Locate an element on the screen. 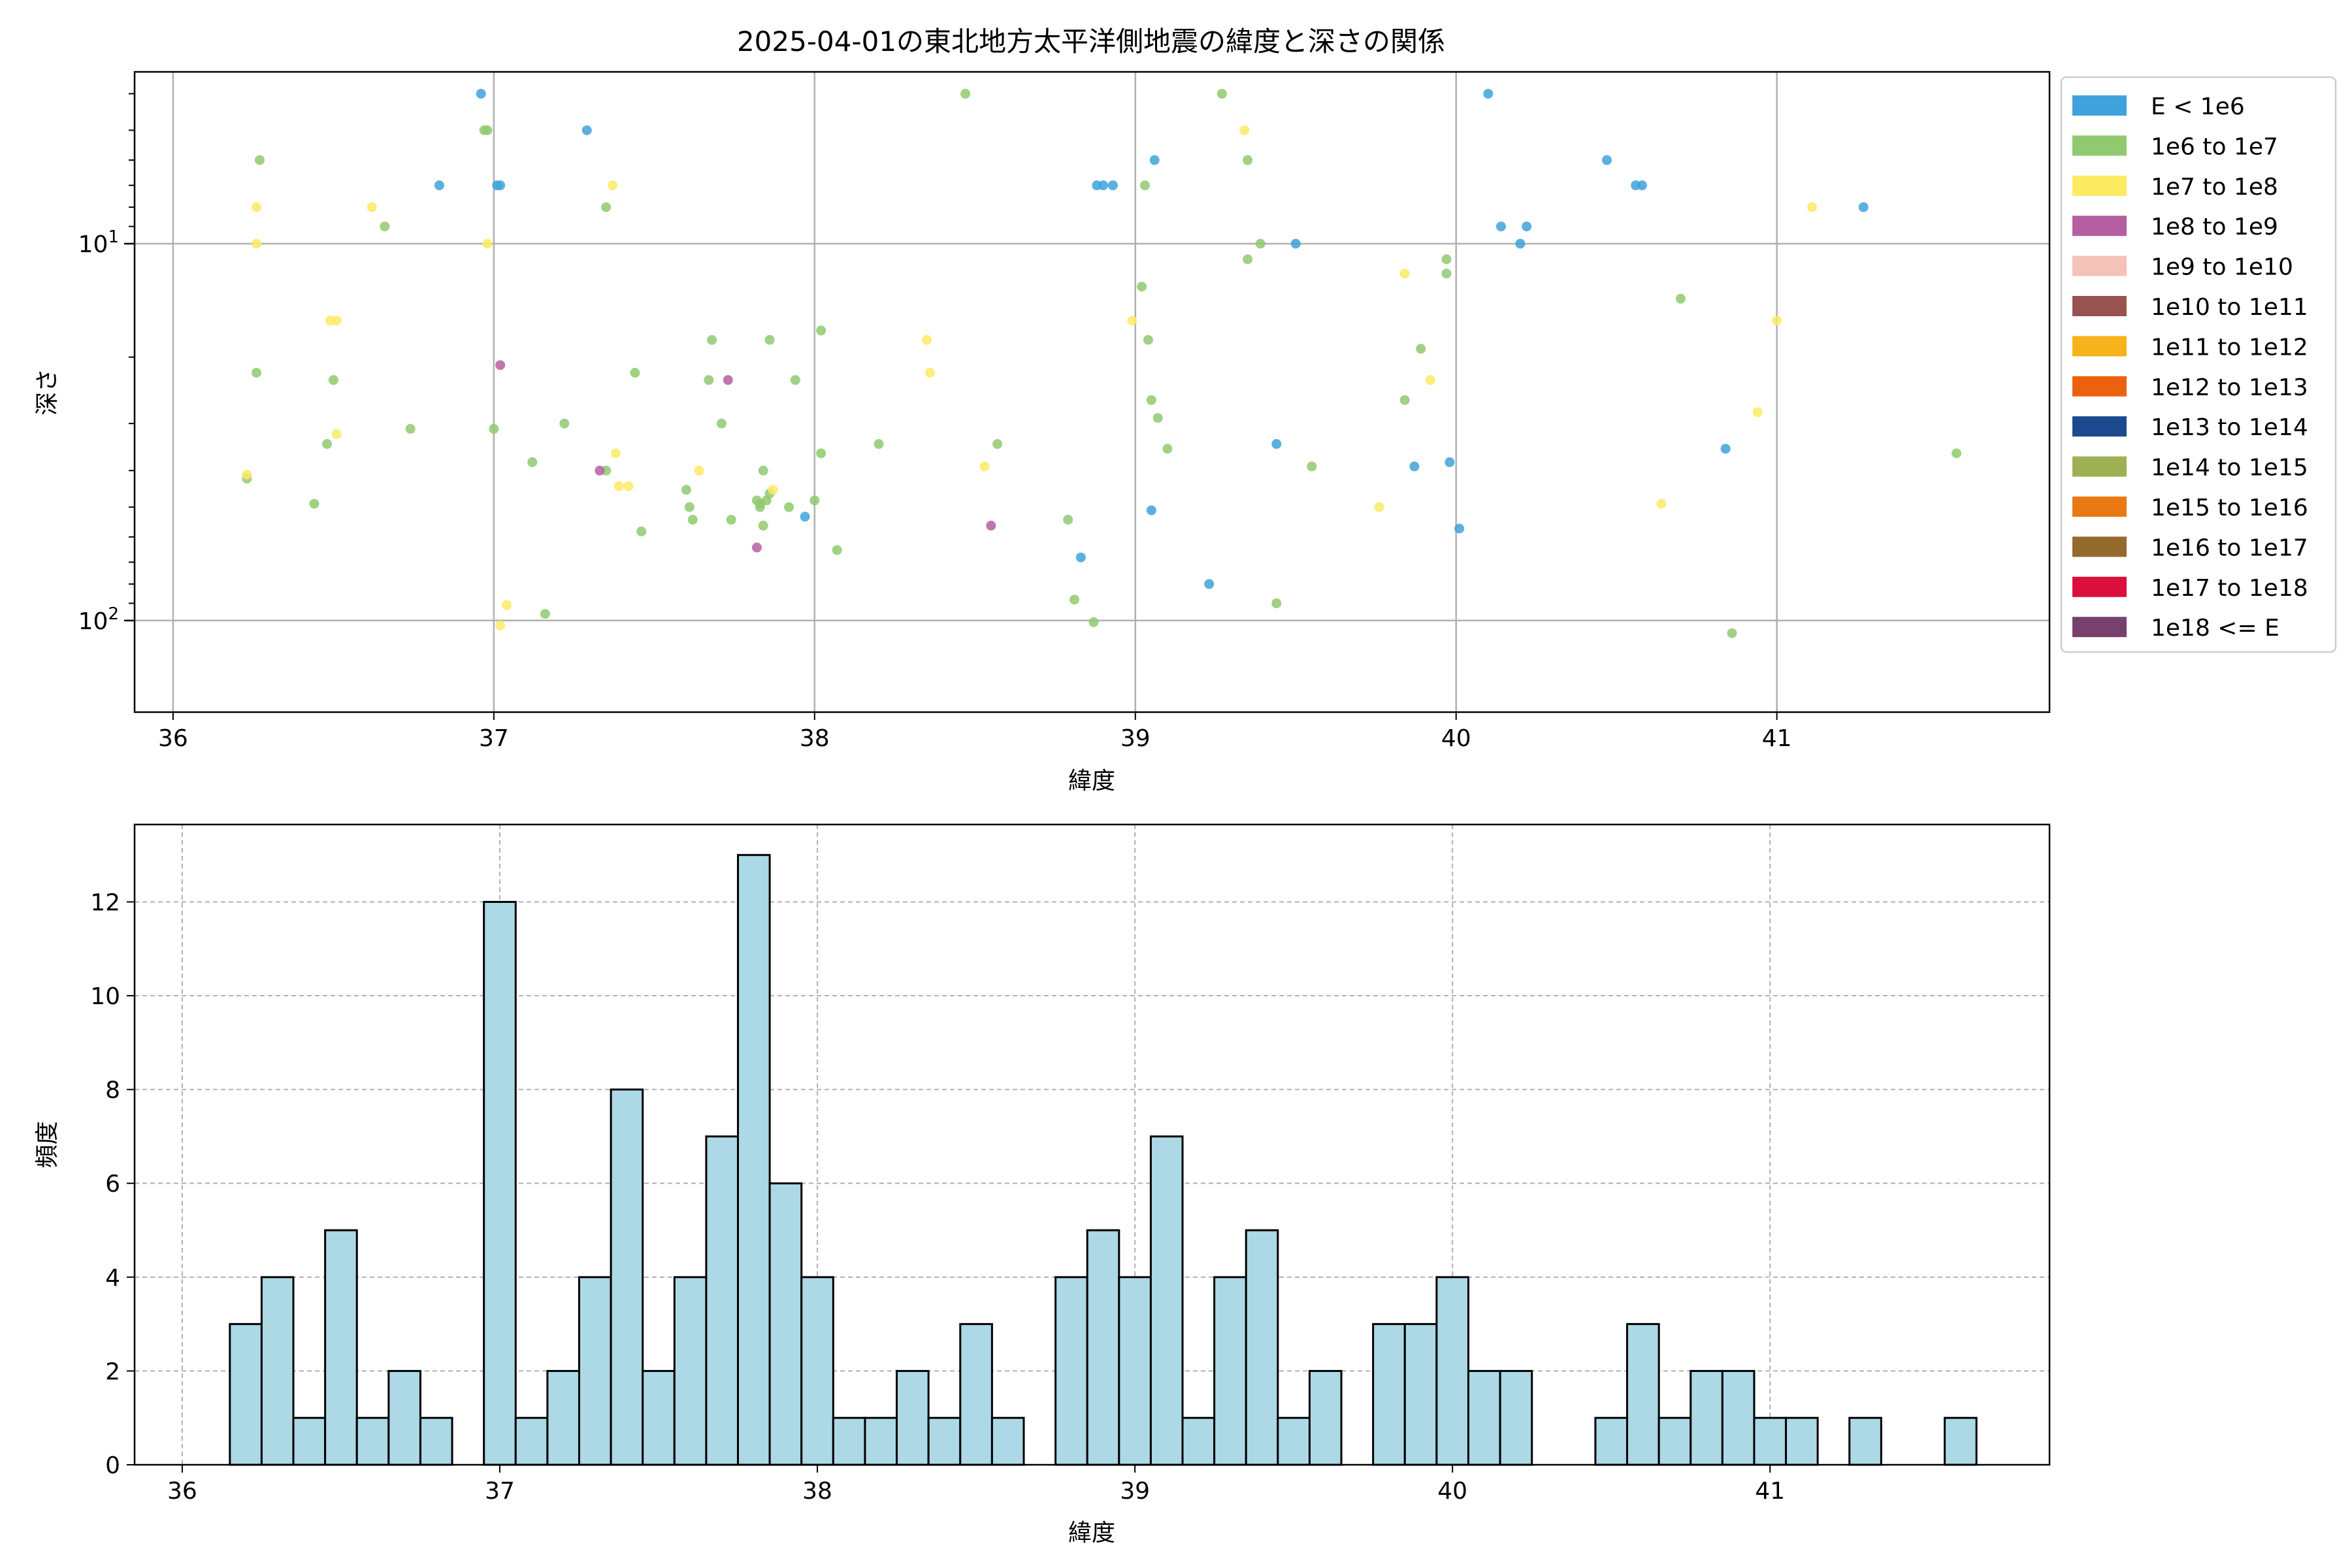 The image size is (2352, 1568). histogram-x-tick-label: 38 is located at coordinates (817, 1491).